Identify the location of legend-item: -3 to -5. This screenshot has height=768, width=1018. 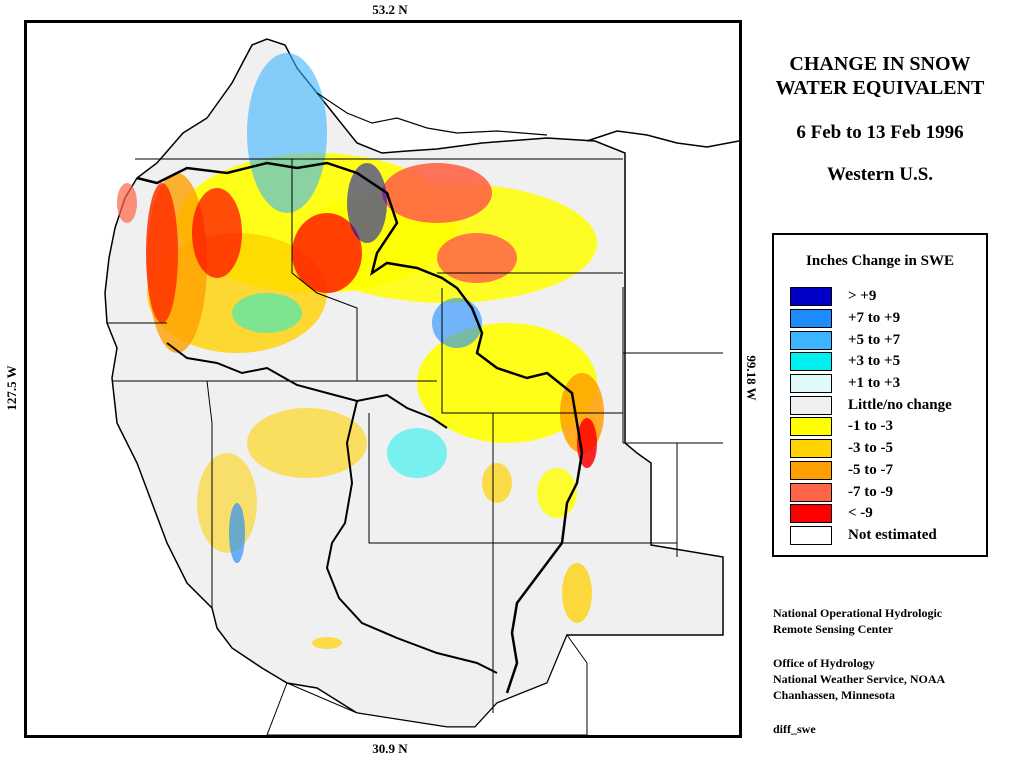
(880, 449).